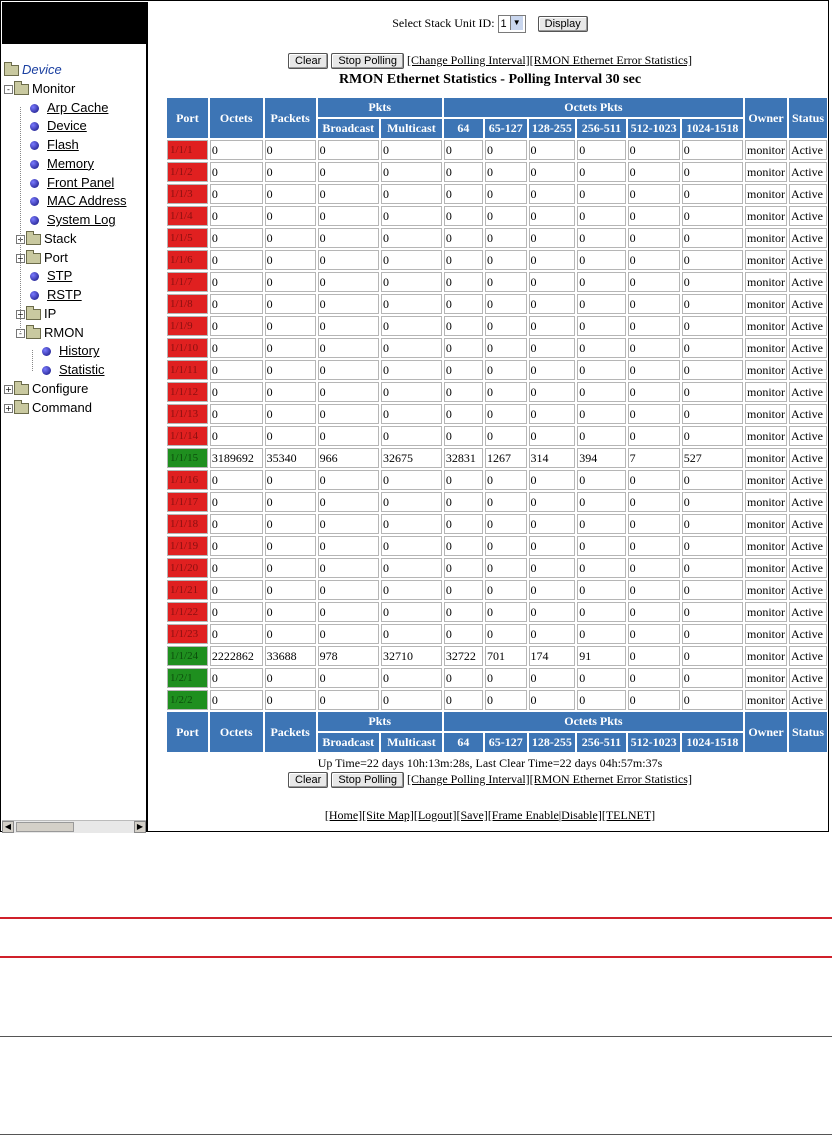  What do you see at coordinates (187, 480) in the screenshot?
I see `port-cell-red: 1/1/16` at bounding box center [187, 480].